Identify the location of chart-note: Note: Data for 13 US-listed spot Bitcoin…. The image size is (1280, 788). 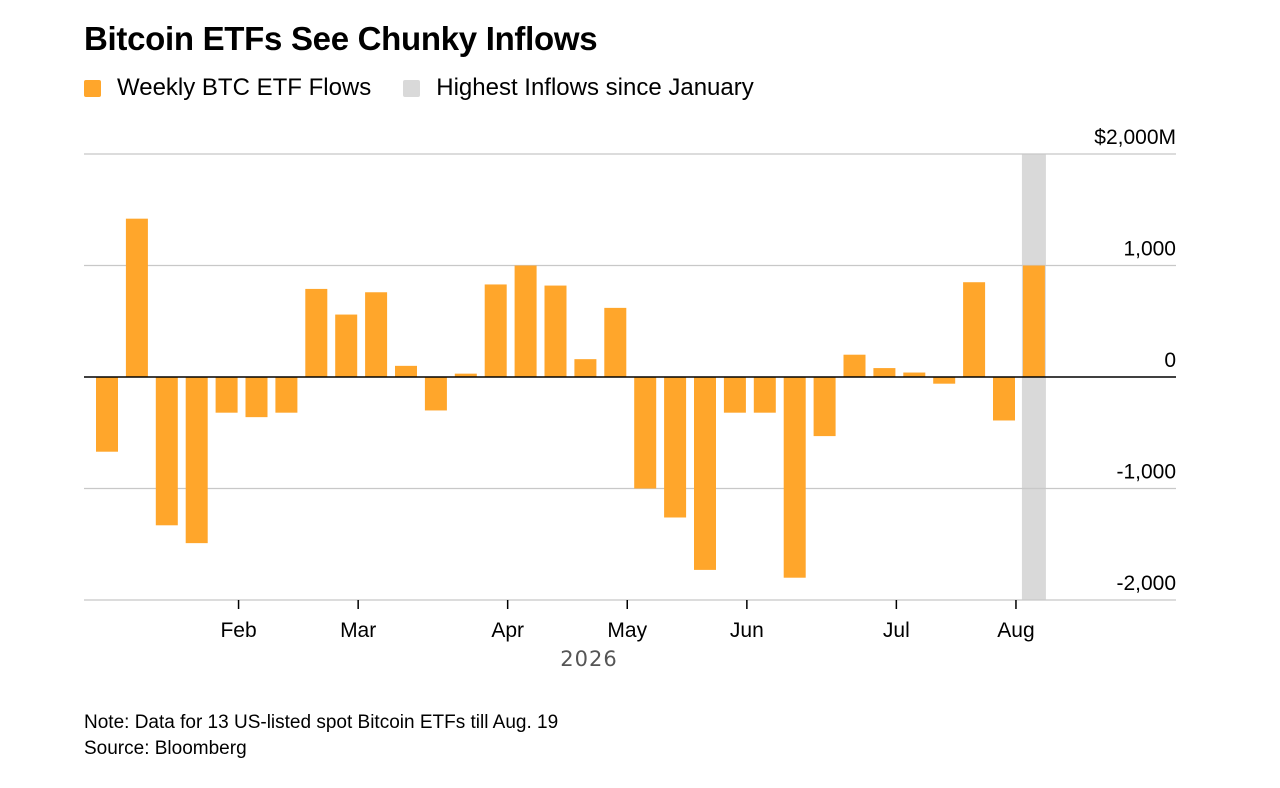
(321, 722).